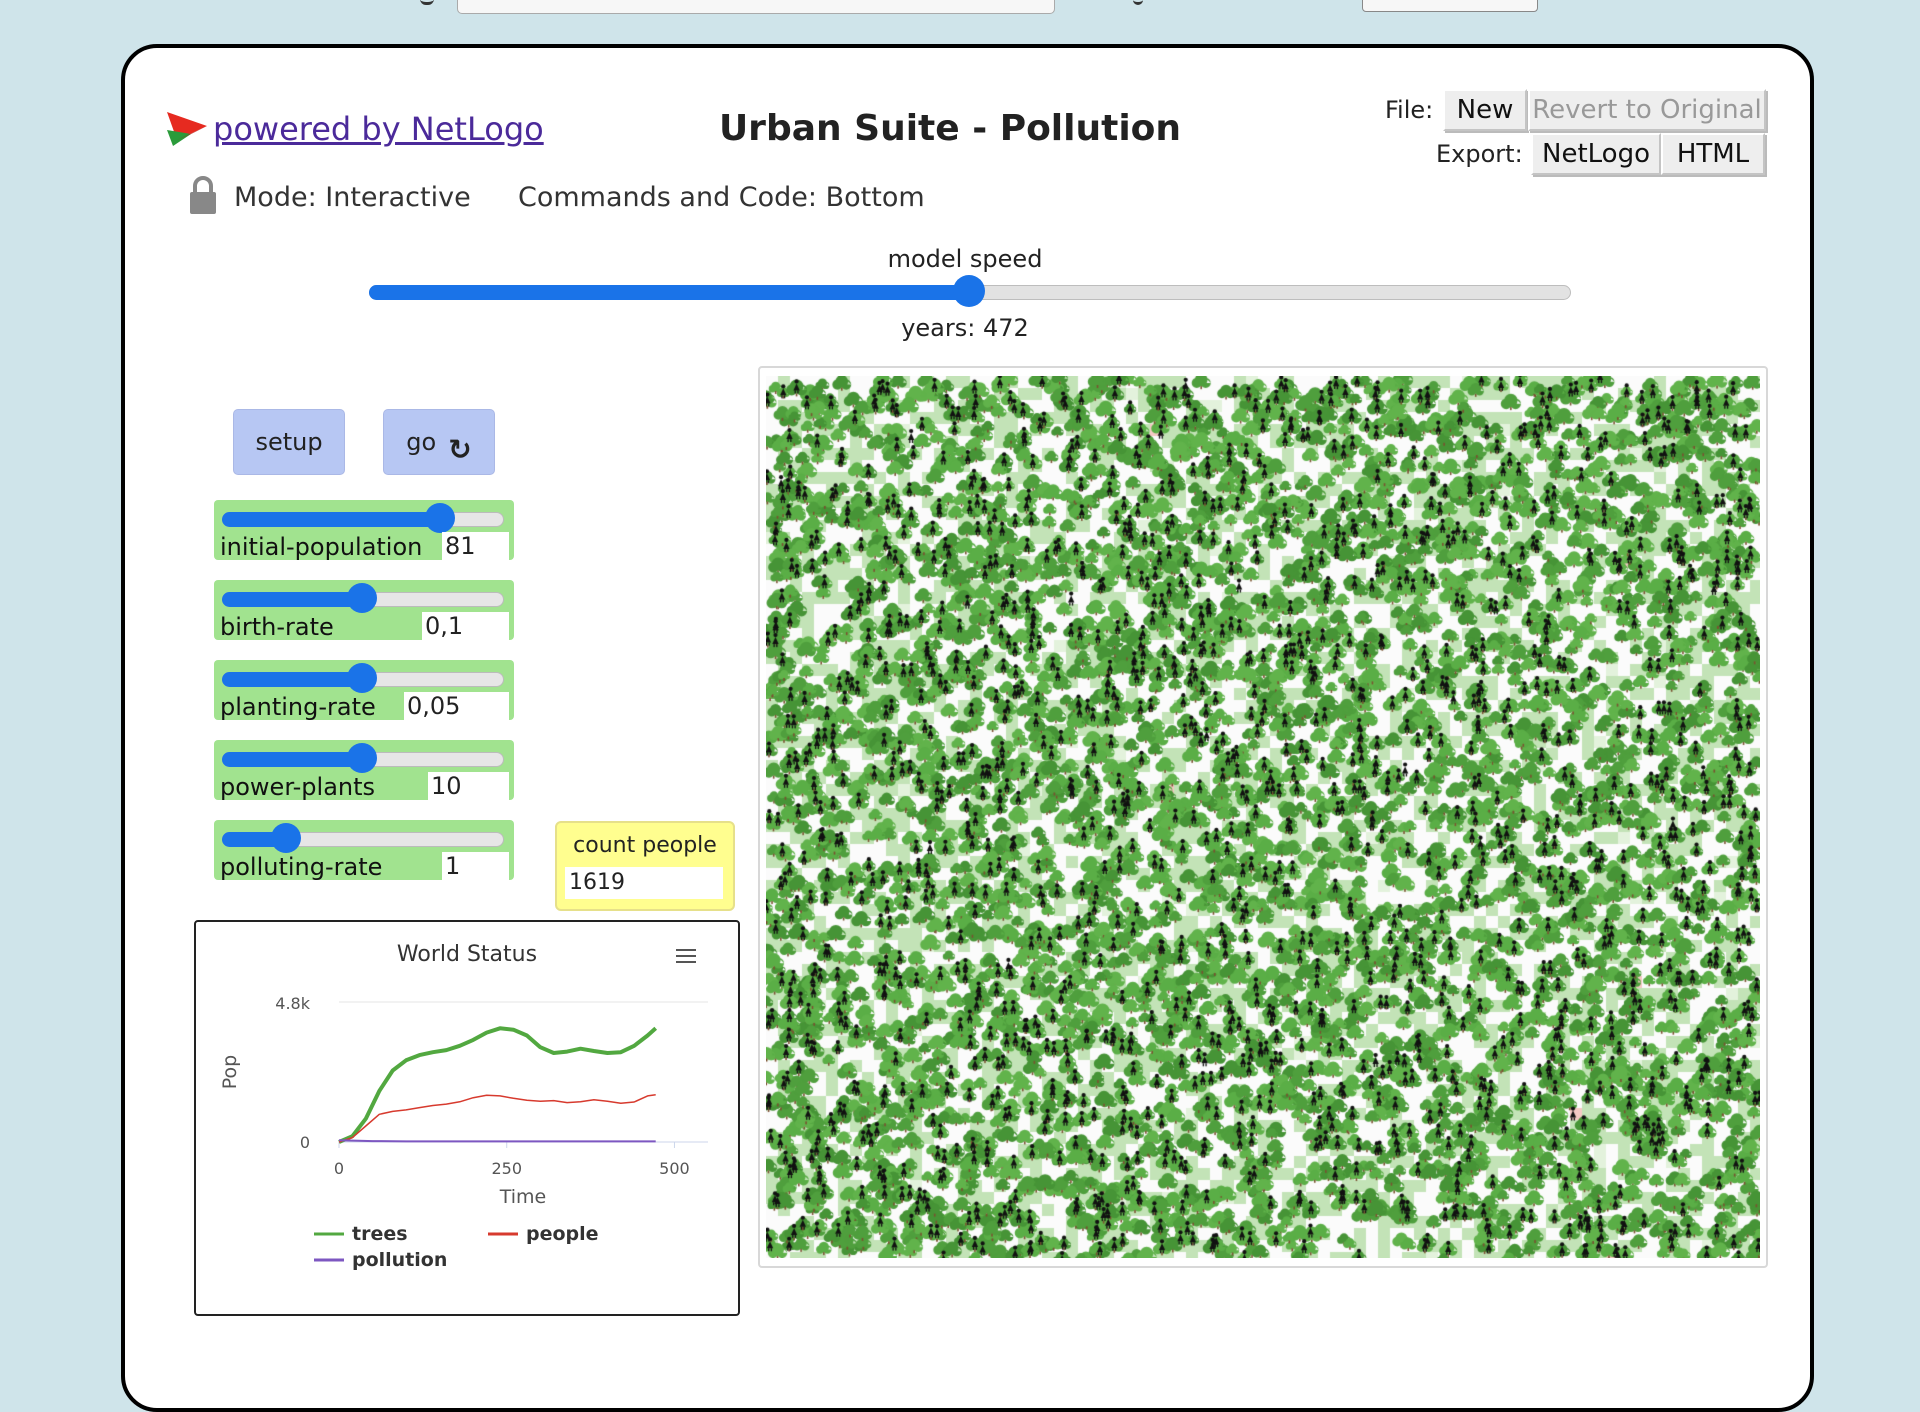  I want to click on count-people-monitor: count people 1619, so click(645, 866).